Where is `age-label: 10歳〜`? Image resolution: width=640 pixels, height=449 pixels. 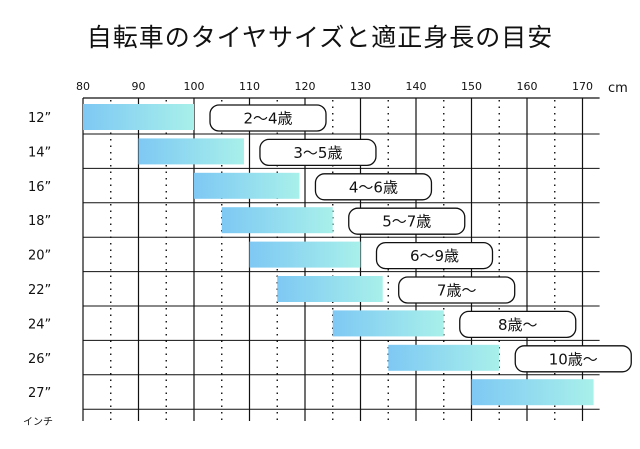 age-label: 10歳〜 is located at coordinates (573, 359).